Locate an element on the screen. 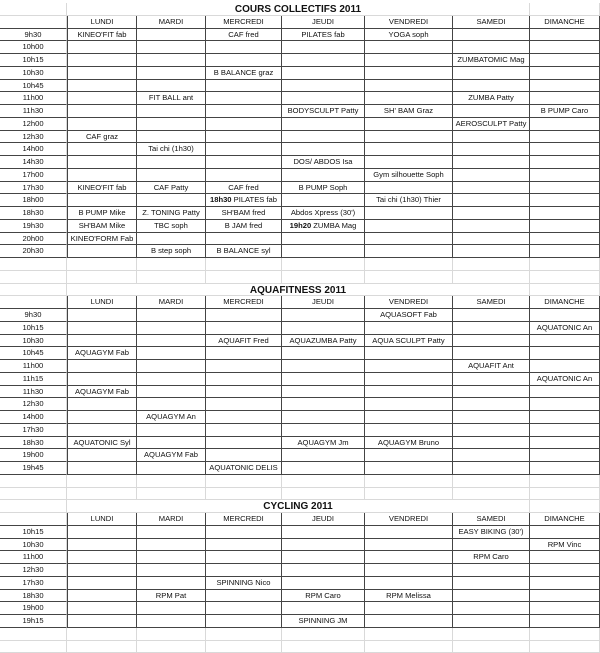  day-header: LUNDI is located at coordinates (102, 22).